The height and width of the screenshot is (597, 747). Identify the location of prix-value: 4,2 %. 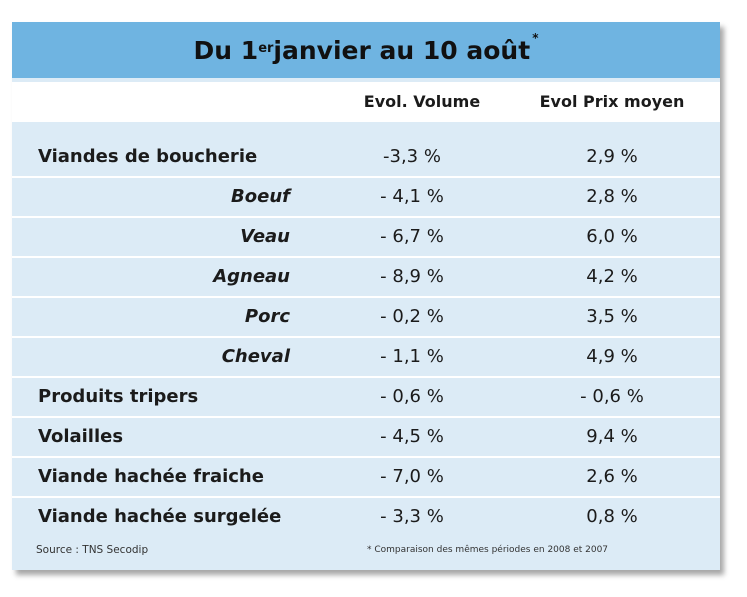
(612, 276).